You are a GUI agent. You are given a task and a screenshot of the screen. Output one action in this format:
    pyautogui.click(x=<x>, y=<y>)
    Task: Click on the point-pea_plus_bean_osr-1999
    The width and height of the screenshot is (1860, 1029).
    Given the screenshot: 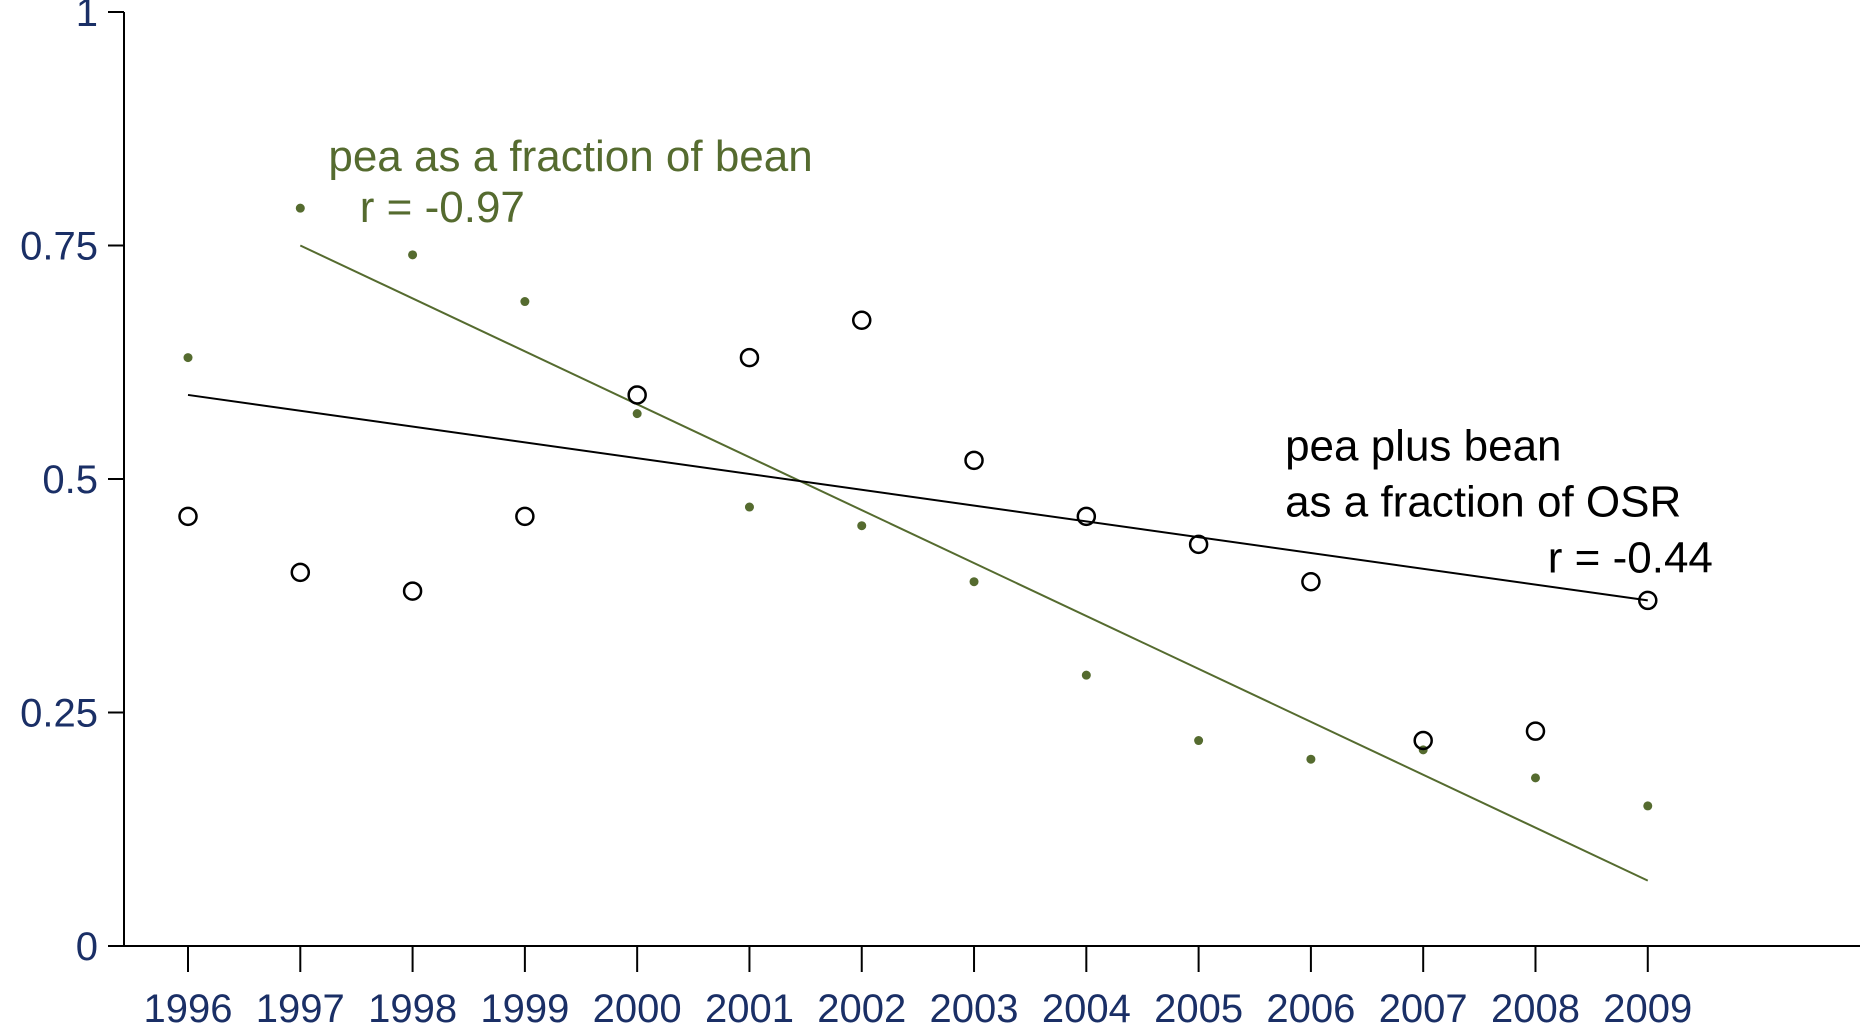 What is the action you would take?
    pyautogui.click(x=525, y=516)
    